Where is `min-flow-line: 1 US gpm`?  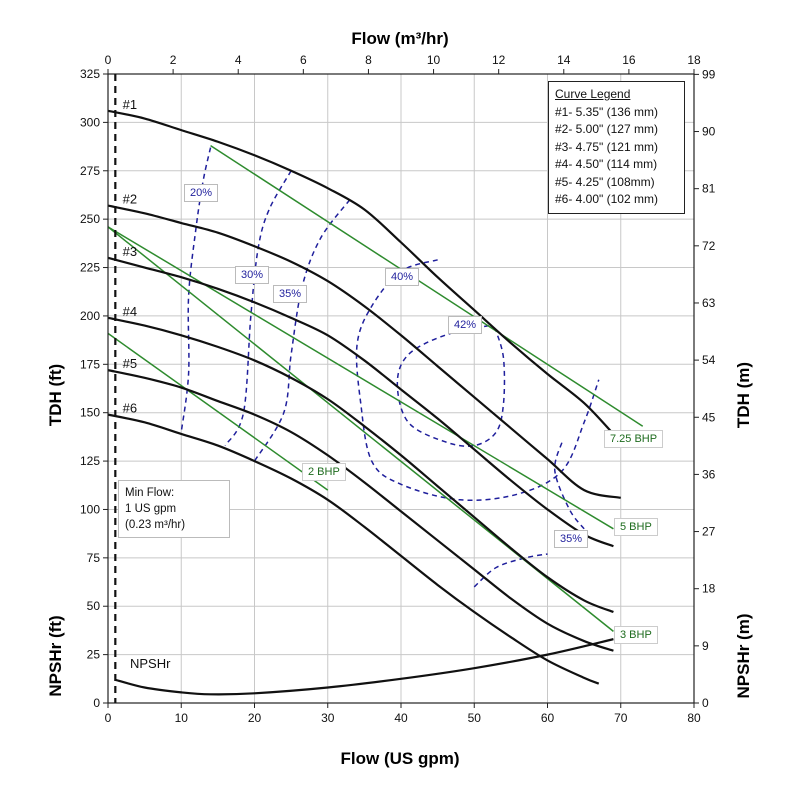
min-flow-line: 1 US gpm is located at coordinates (151, 509).